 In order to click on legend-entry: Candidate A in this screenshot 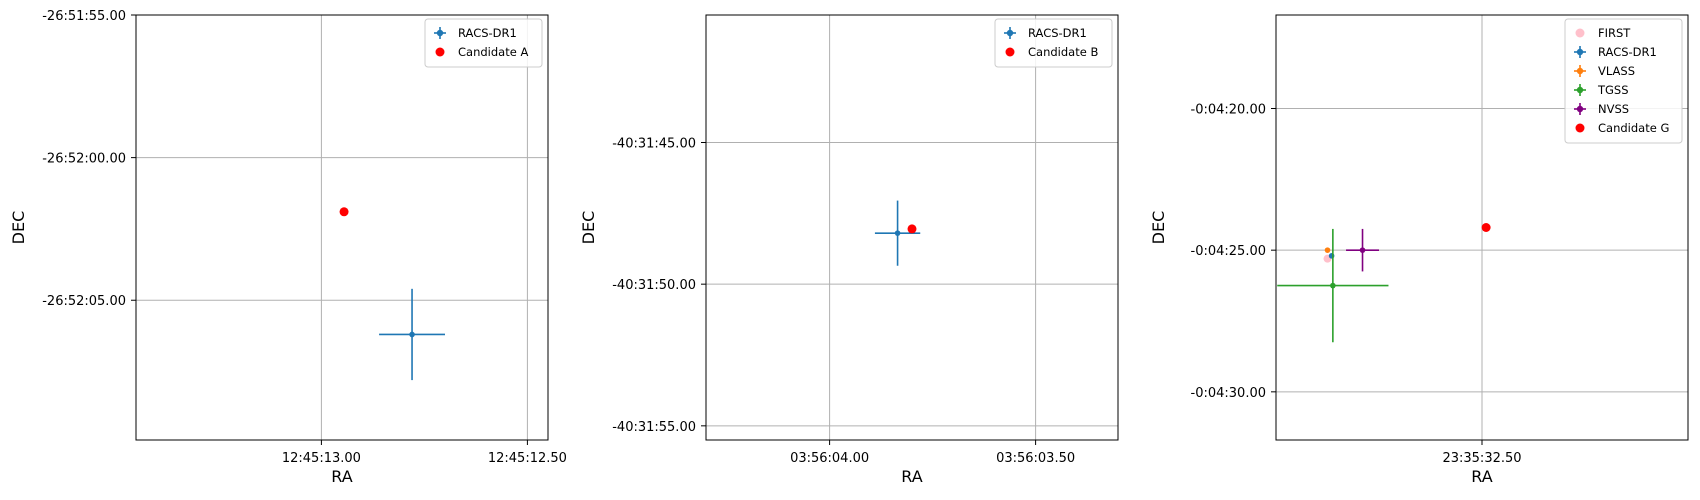, I will do `click(481, 52)`.